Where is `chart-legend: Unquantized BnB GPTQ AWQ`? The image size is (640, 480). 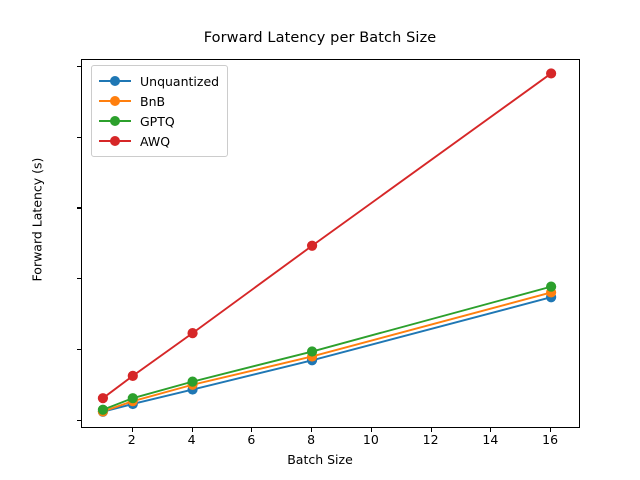 chart-legend: Unquantized BnB GPTQ AWQ is located at coordinates (160, 111).